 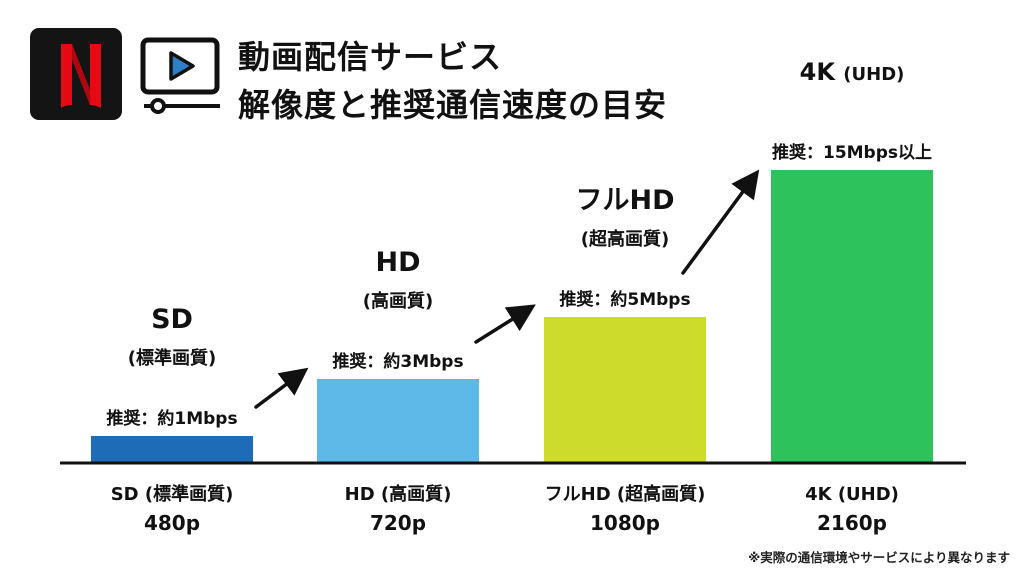 What do you see at coordinates (852, 494) in the screenshot?
I see `category-label-4: 4K (UHD)` at bounding box center [852, 494].